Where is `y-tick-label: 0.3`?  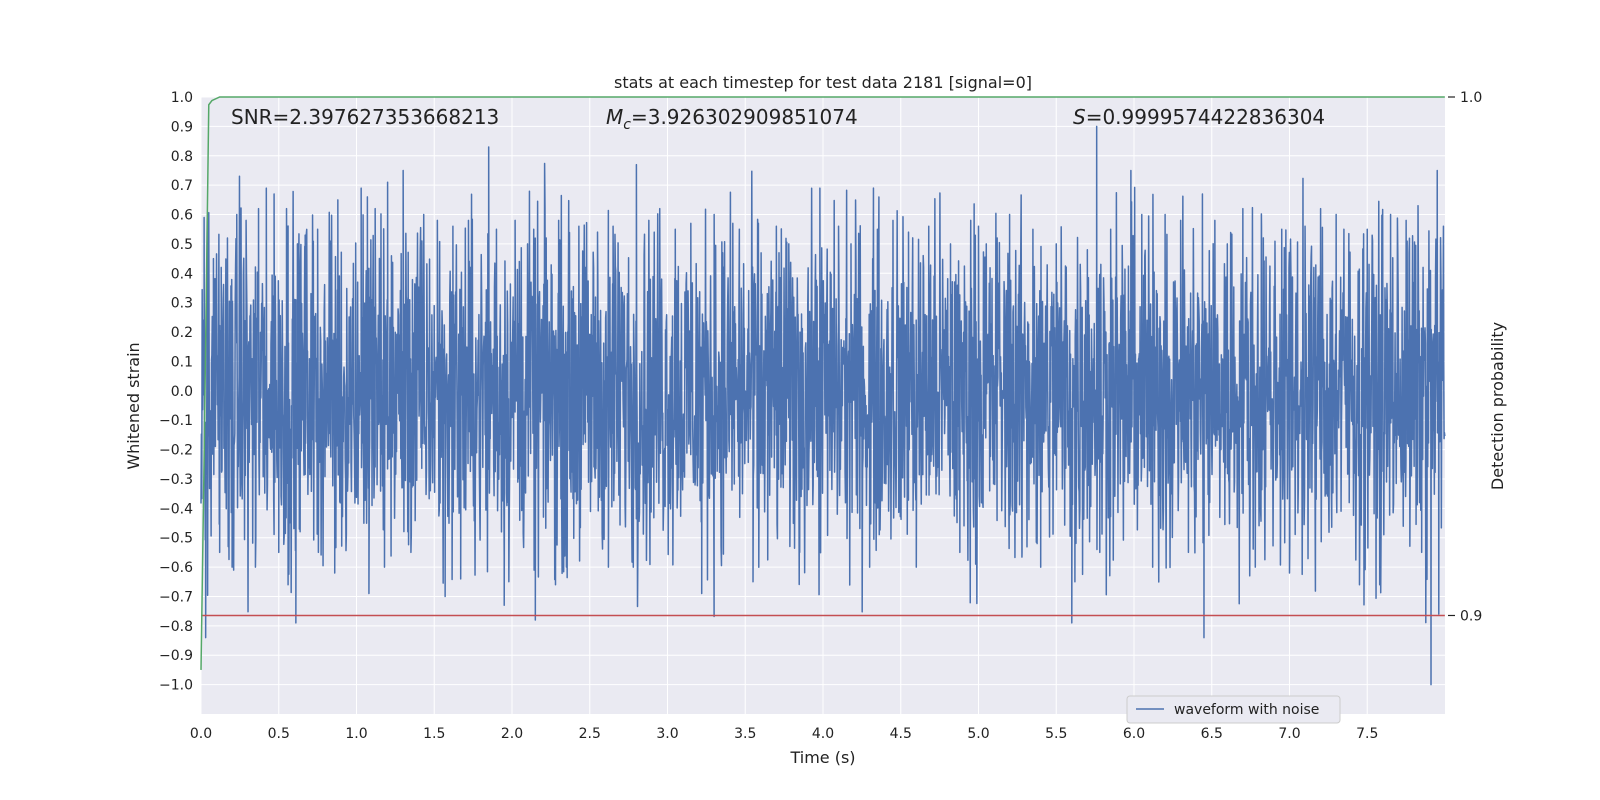 y-tick-label: 0.3 is located at coordinates (182, 304).